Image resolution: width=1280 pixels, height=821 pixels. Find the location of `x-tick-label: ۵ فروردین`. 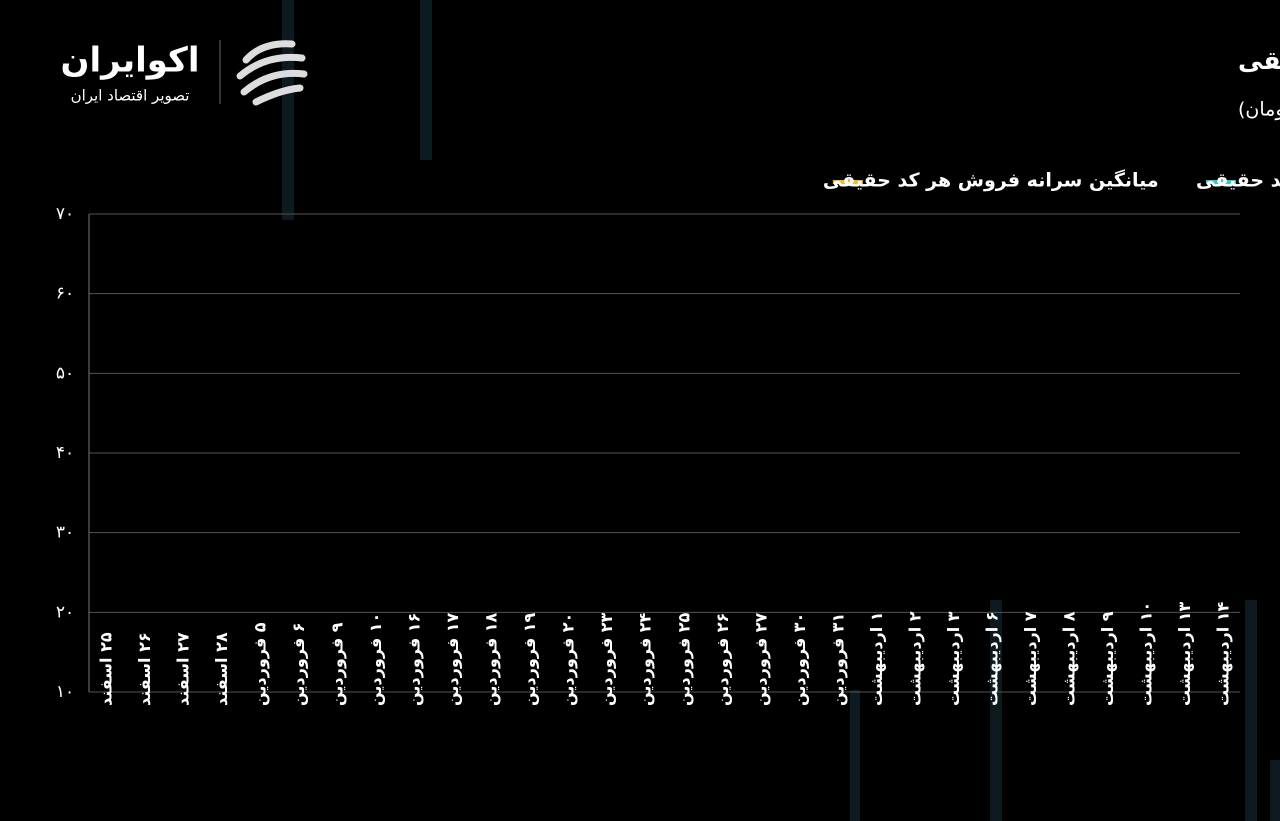

x-tick-label: ۵ فروردین is located at coordinates (260, 664).